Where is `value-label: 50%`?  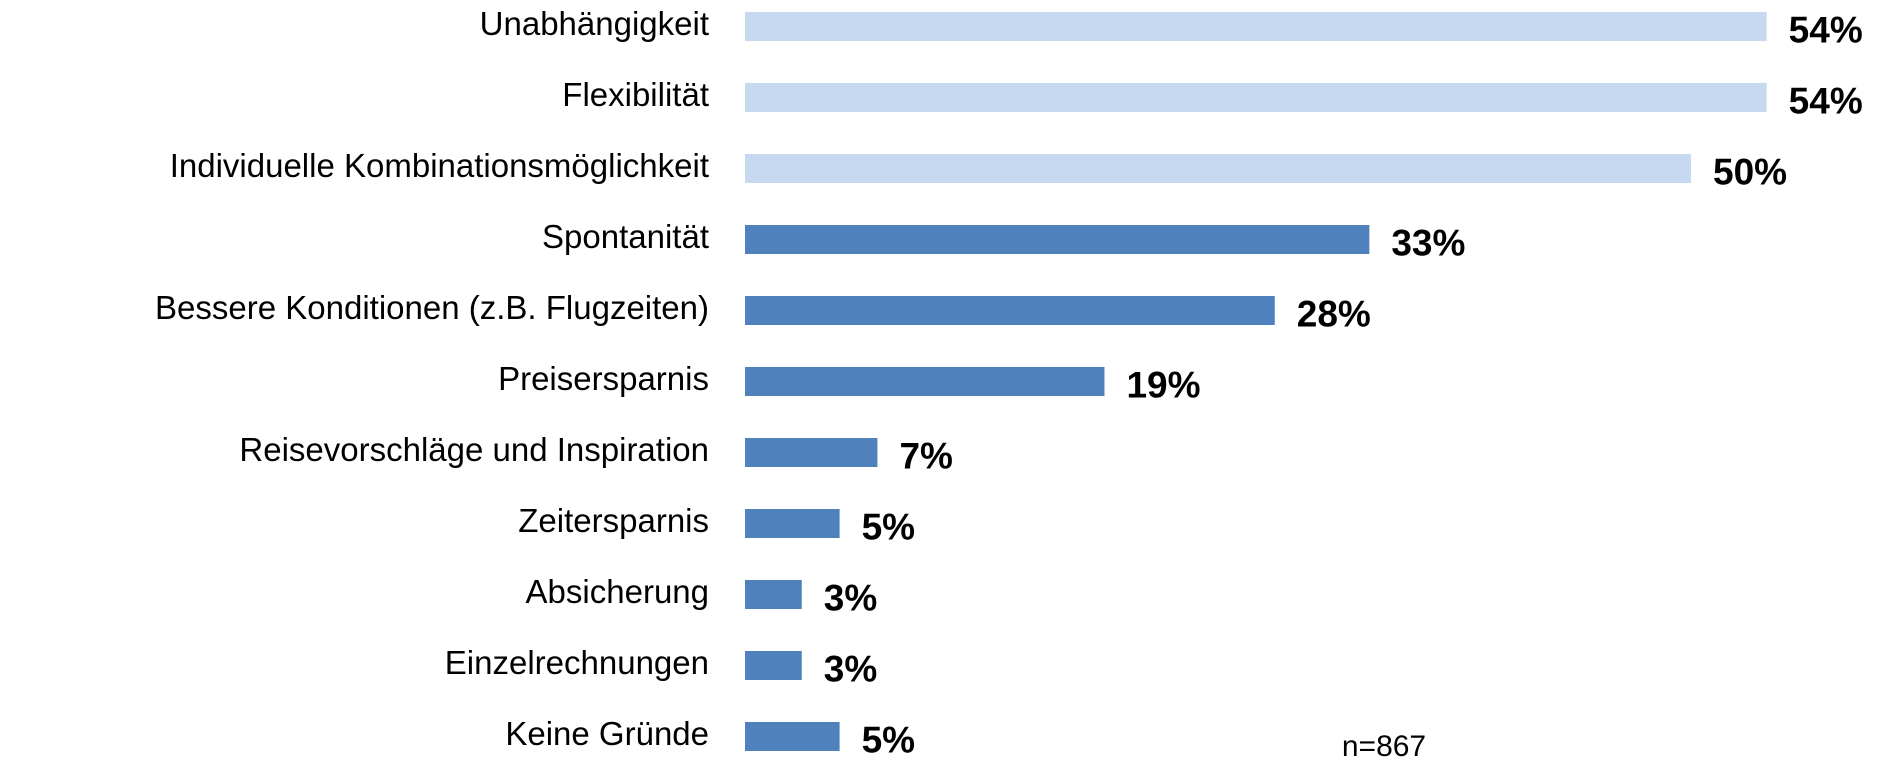 value-label: 50% is located at coordinates (1750, 171).